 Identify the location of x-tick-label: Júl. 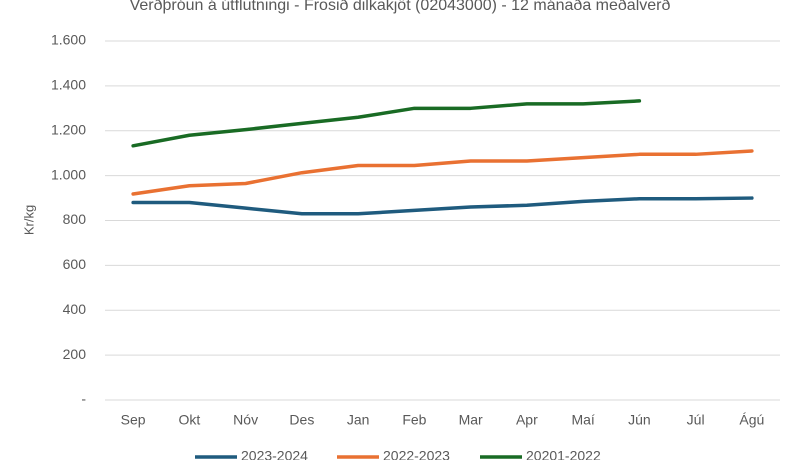
(696, 420).